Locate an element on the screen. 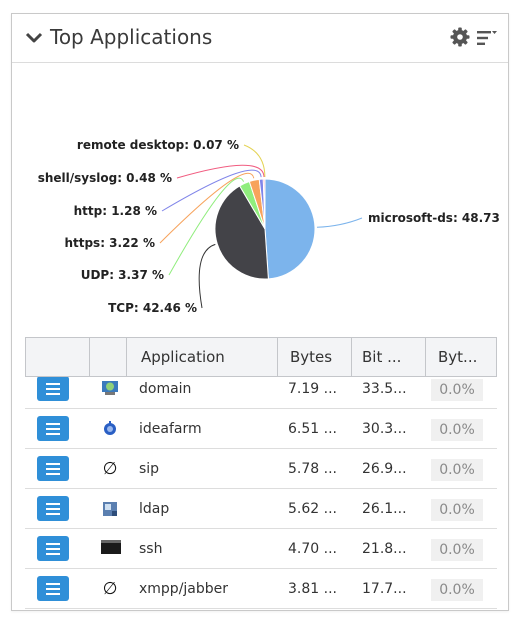  cell-application: domain is located at coordinates (165, 389).